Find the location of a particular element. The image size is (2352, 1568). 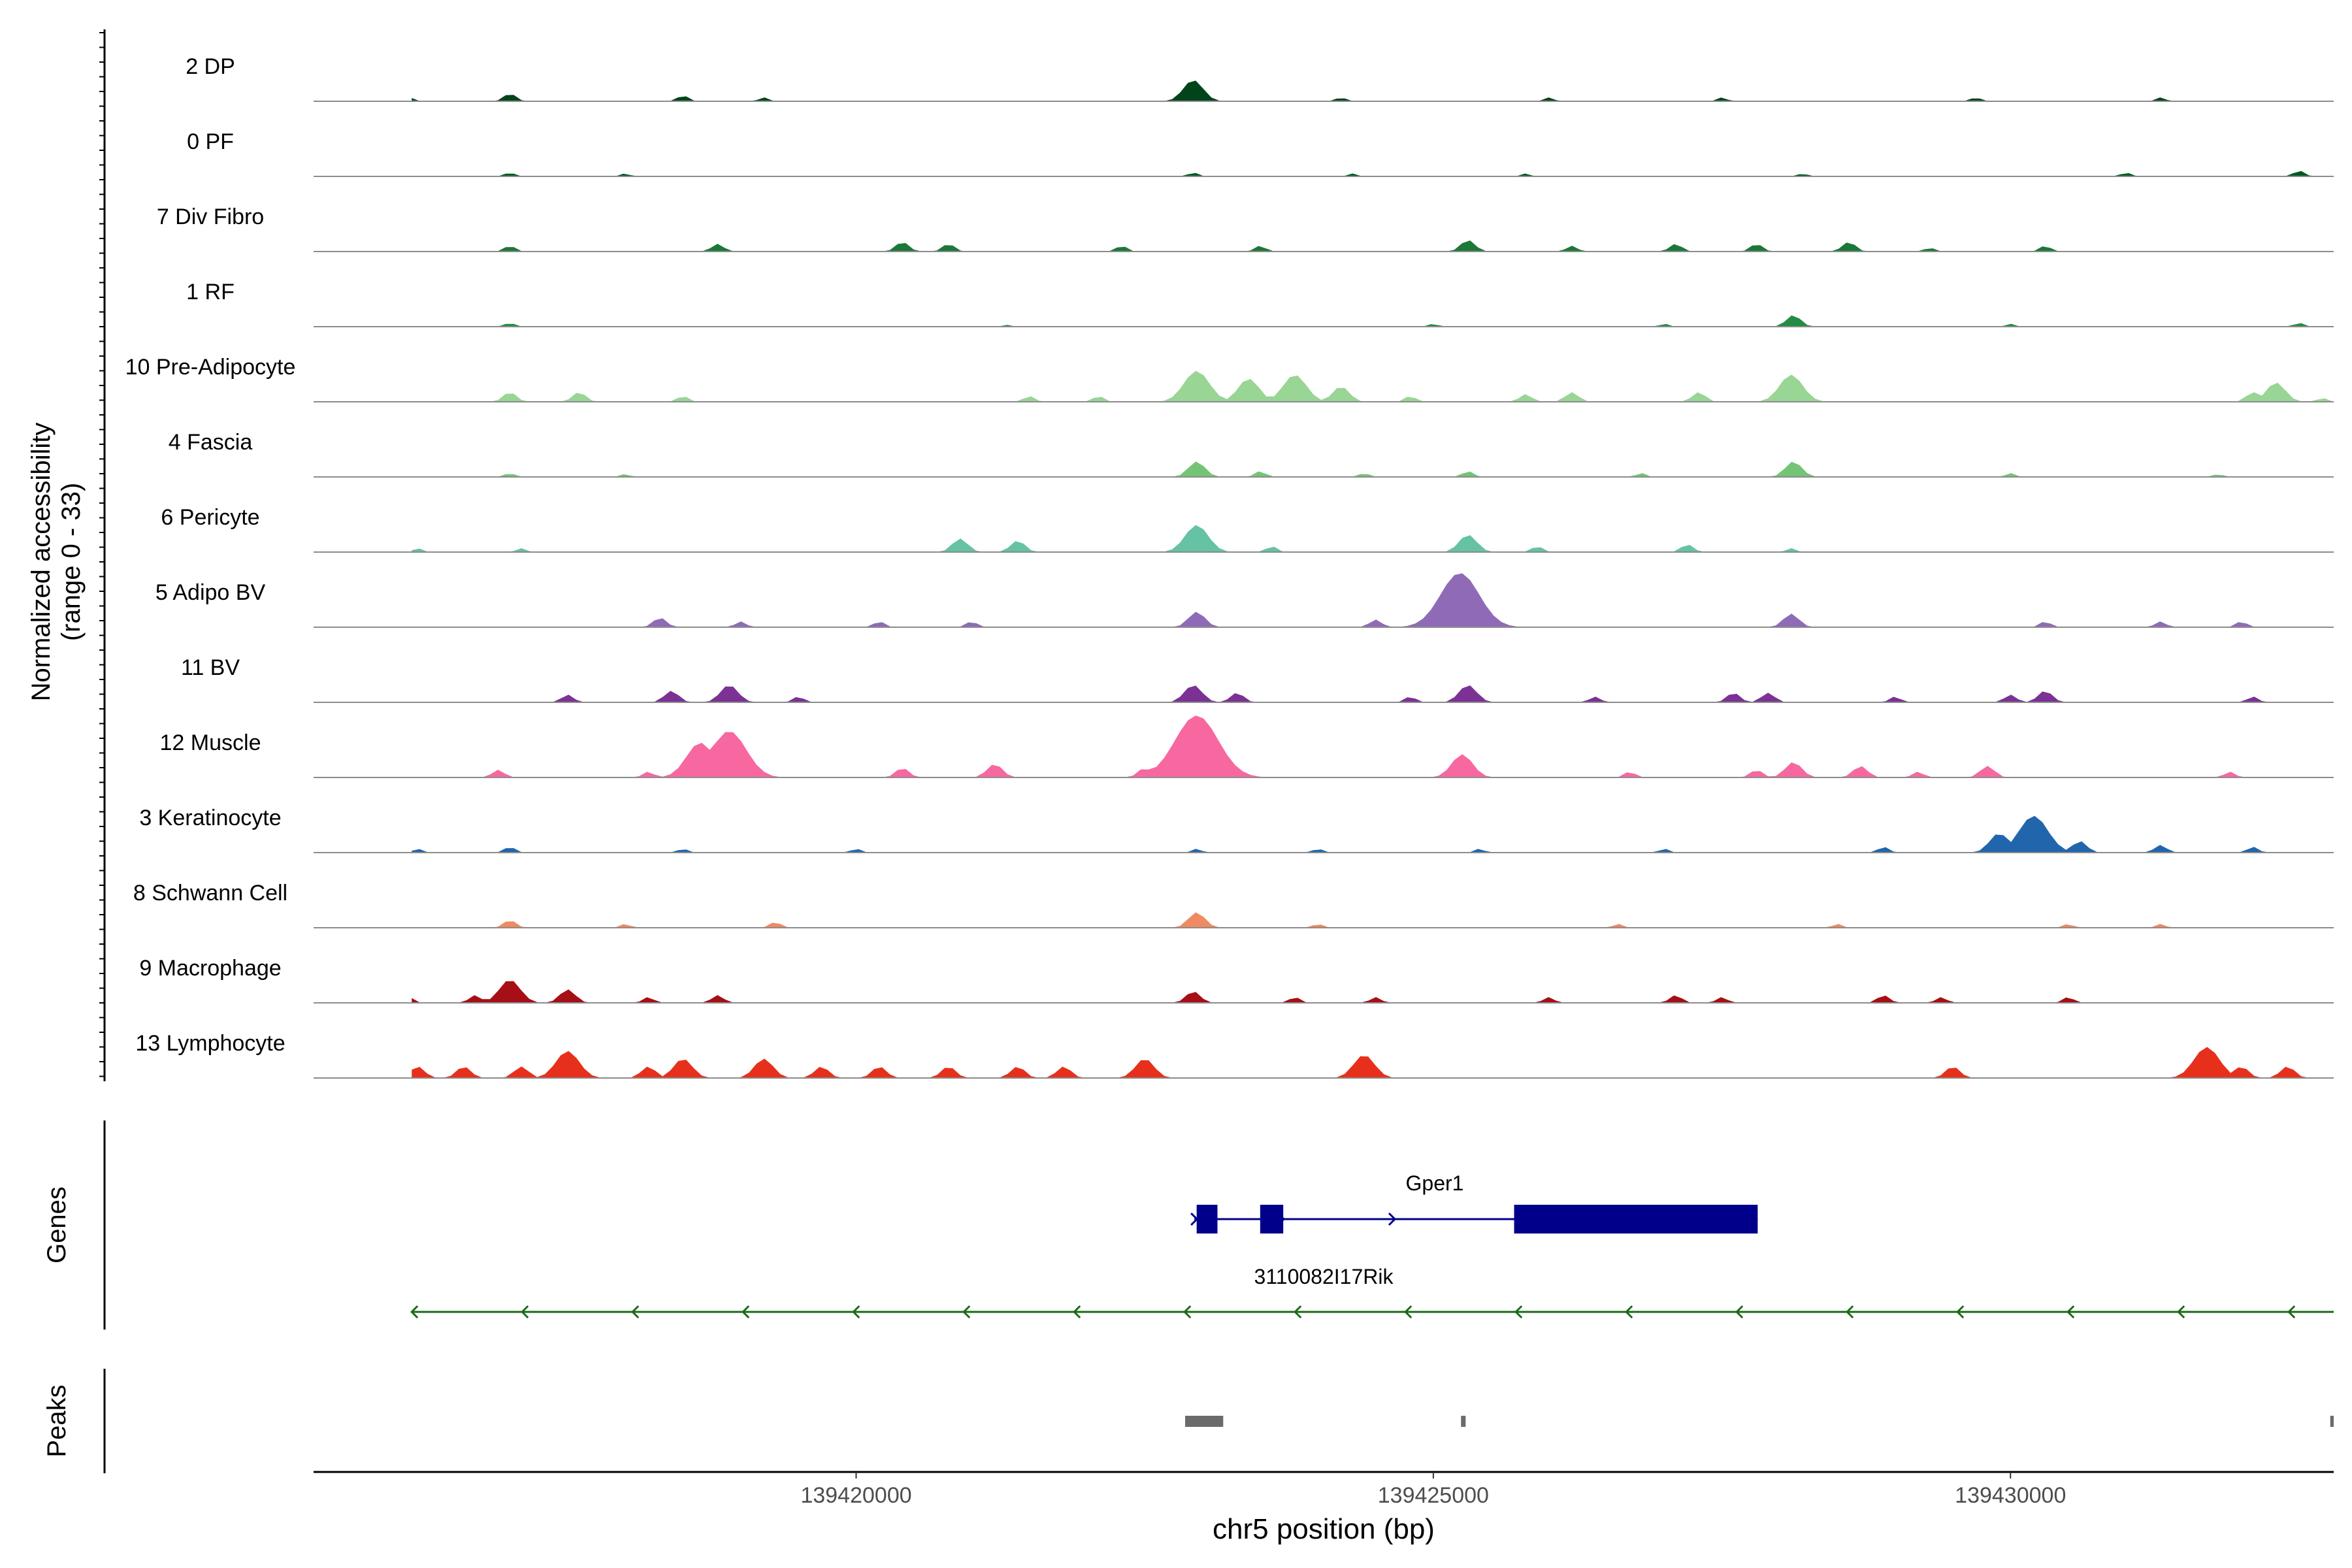

genes-label: Genes is located at coordinates (56, 1225).